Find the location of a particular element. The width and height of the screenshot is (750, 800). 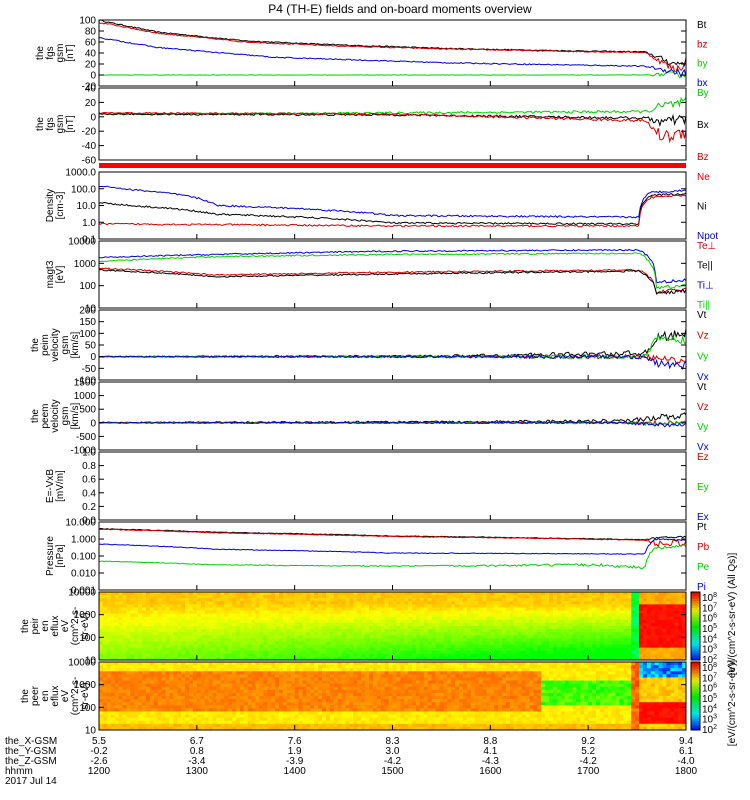

legend-label: Ez is located at coordinates (703, 457).